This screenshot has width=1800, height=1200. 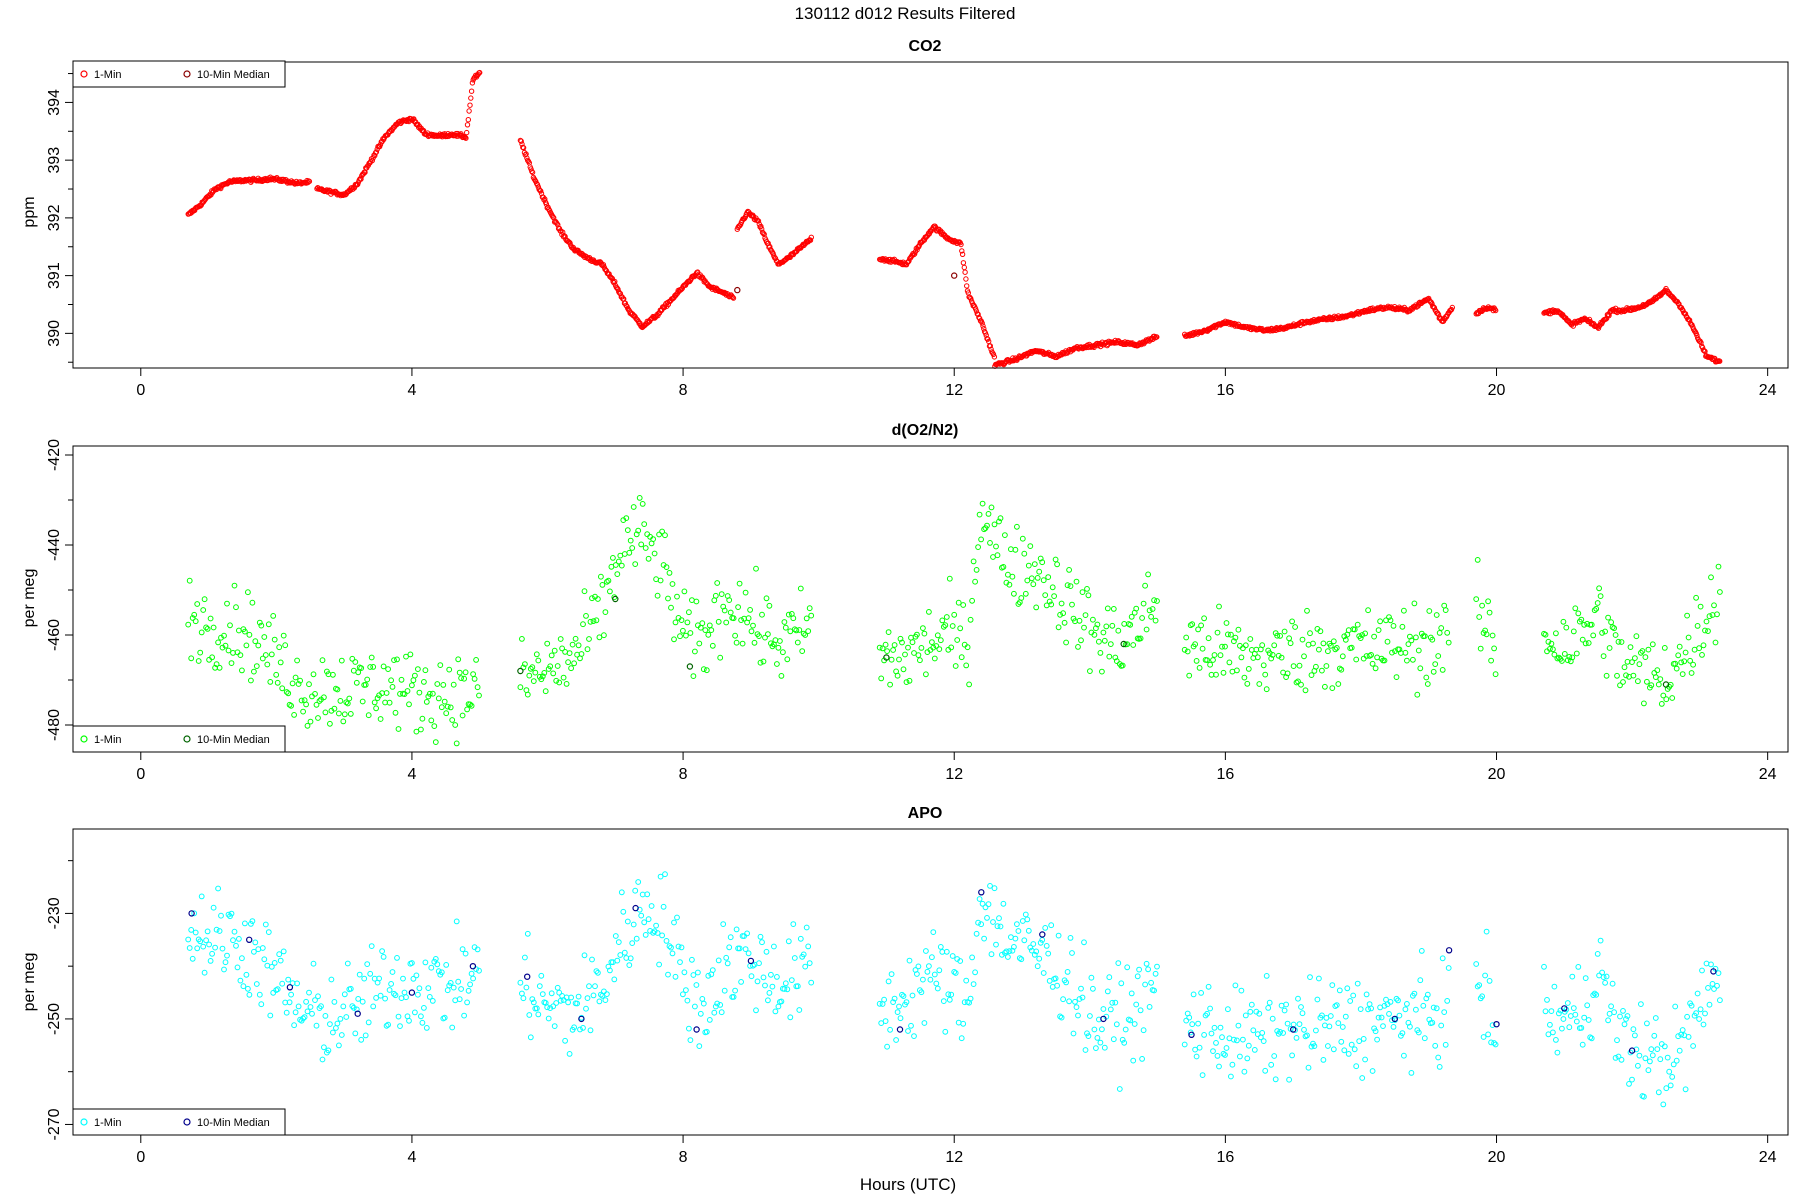 I want to click on co2-legend-median-symbol, so click(x=187, y=74).